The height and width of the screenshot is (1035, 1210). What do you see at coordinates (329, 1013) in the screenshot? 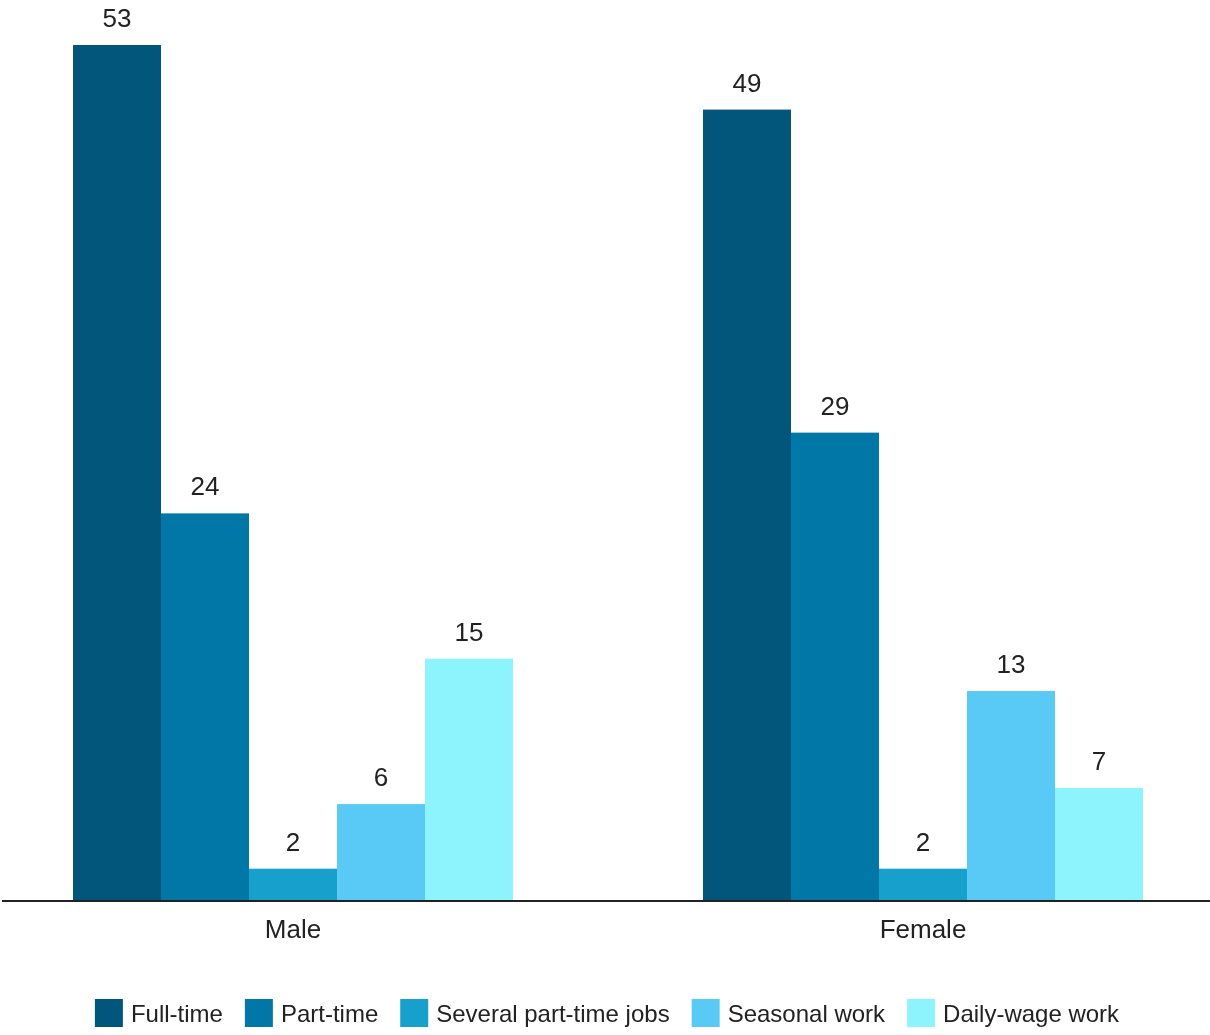
I see `legend-label: Part-time` at bounding box center [329, 1013].